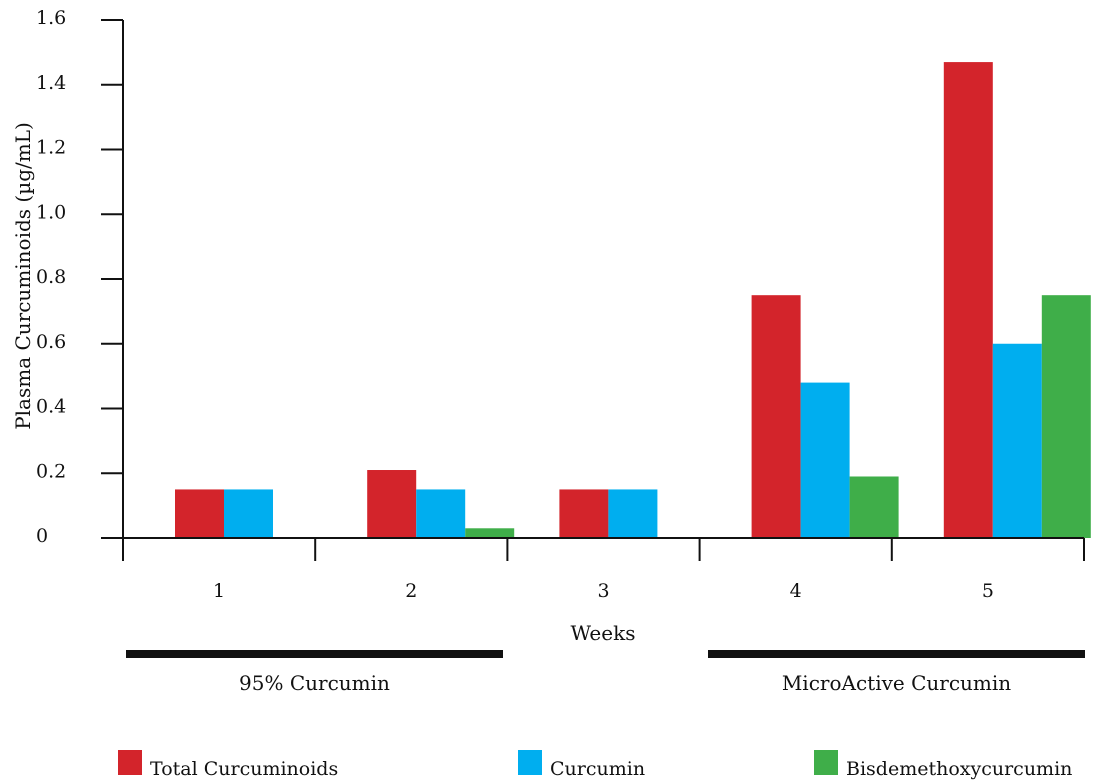  Describe the element at coordinates (959, 769) in the screenshot. I see `legend-label: Bisdemethoxycurcumin` at that location.